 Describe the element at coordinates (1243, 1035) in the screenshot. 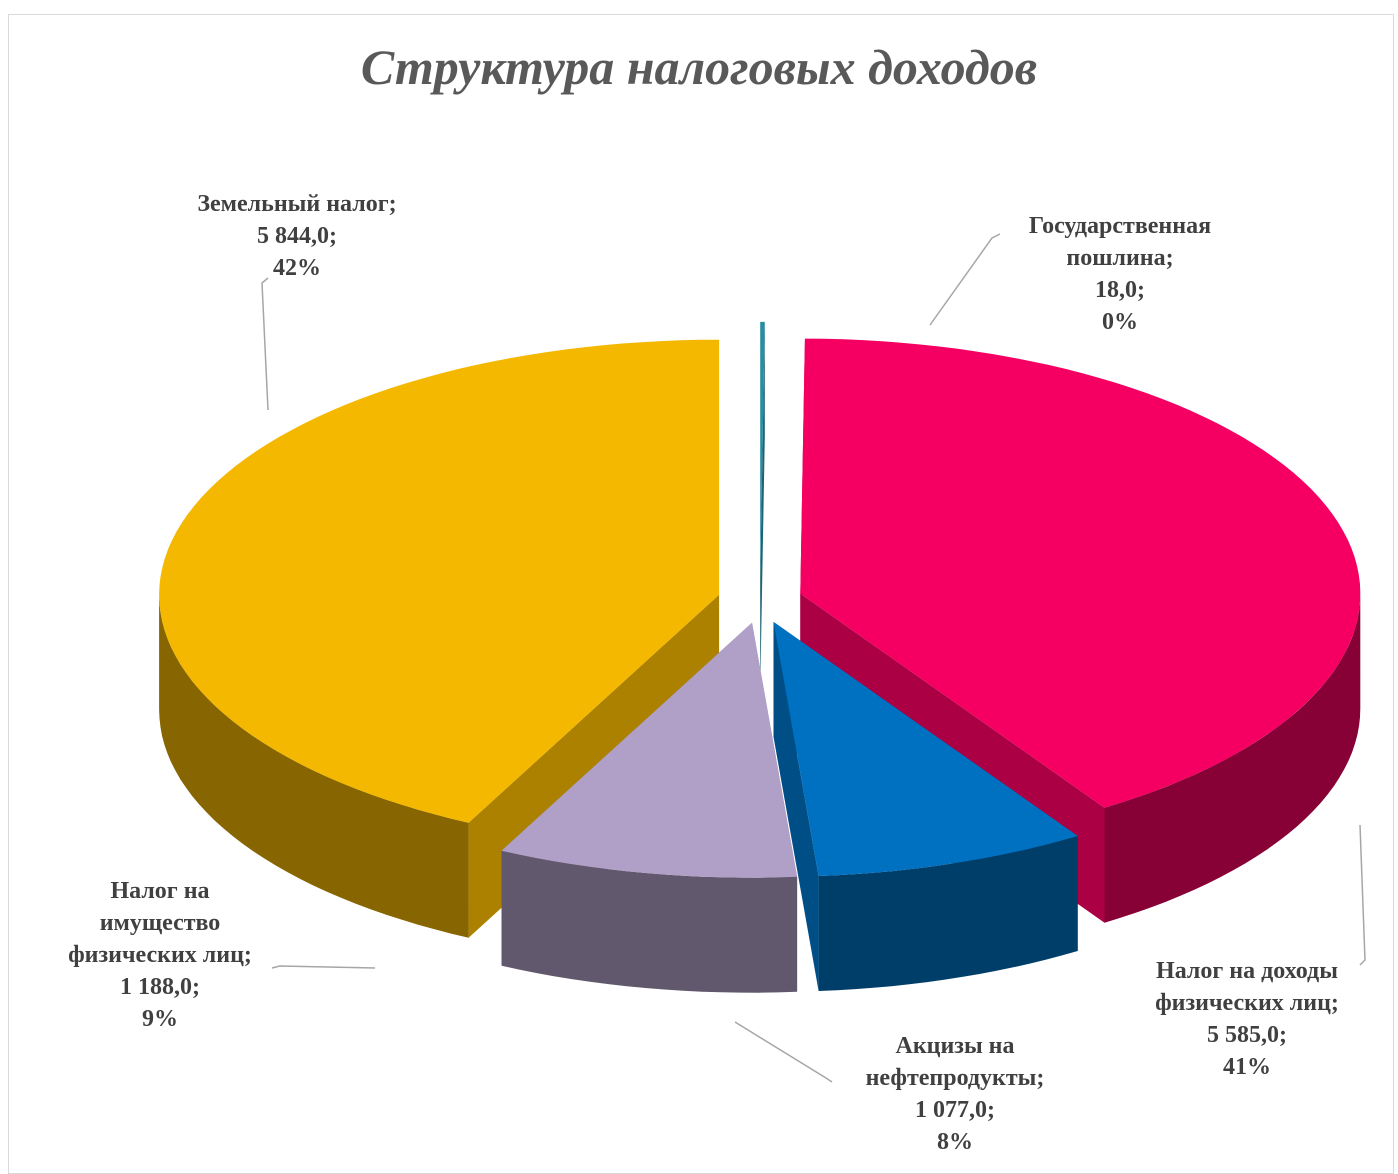

I see `label-value: 5 585,0` at that location.